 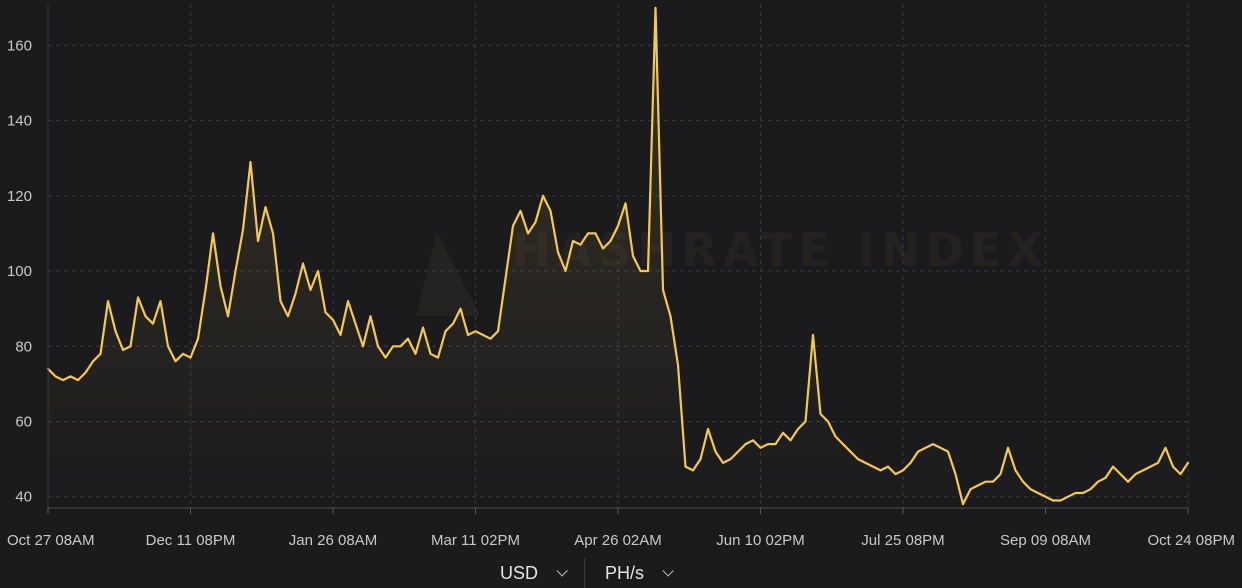 I want to click on y-tick-label: 60, so click(x=23, y=421).